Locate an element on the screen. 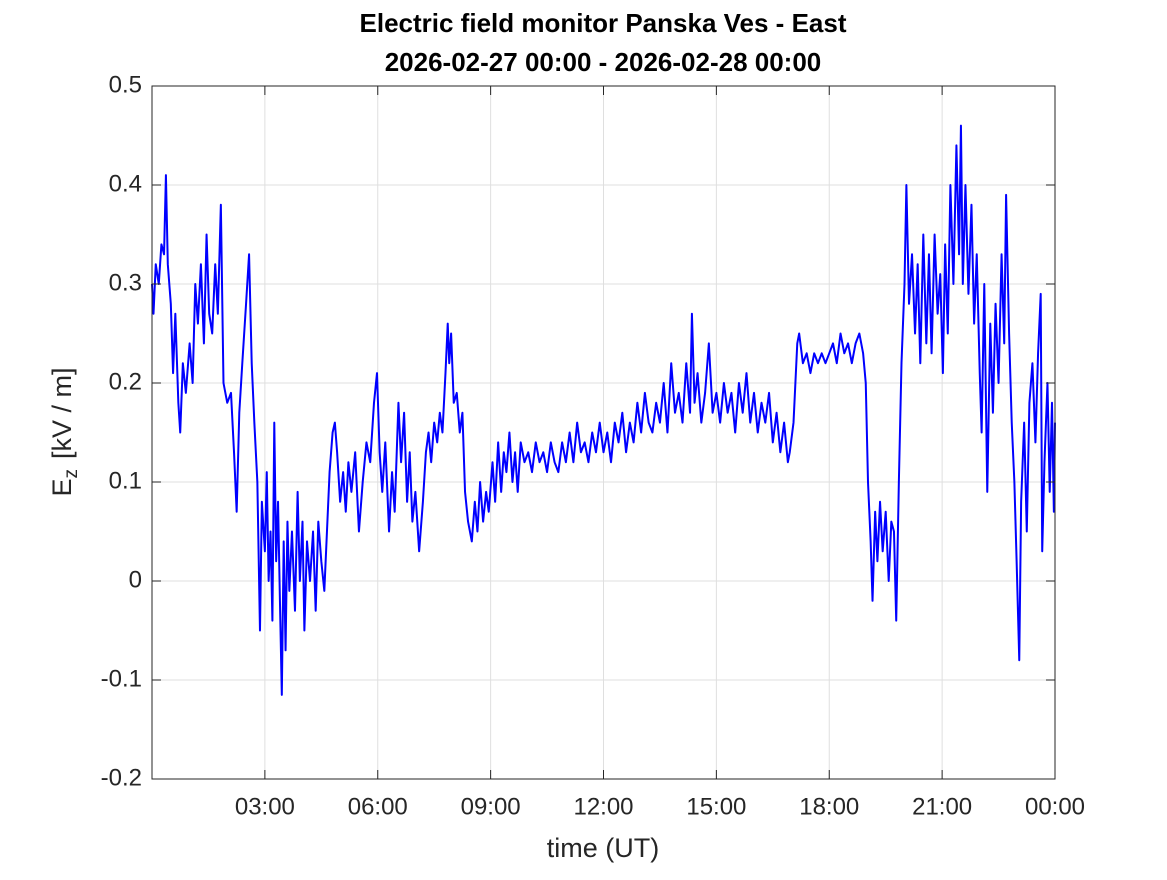  x-tick-label: 03:00 is located at coordinates (265, 806).